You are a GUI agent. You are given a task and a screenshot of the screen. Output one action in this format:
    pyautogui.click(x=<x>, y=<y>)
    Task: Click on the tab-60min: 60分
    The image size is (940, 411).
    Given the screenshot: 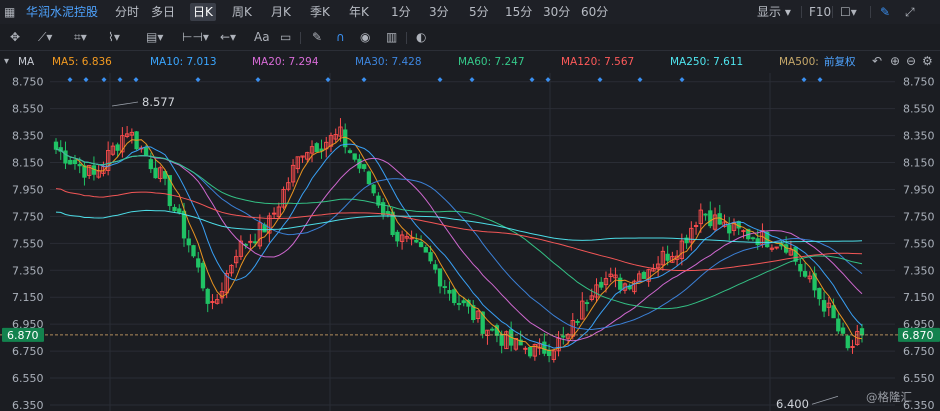 What is the action you would take?
    pyautogui.click(x=595, y=12)
    